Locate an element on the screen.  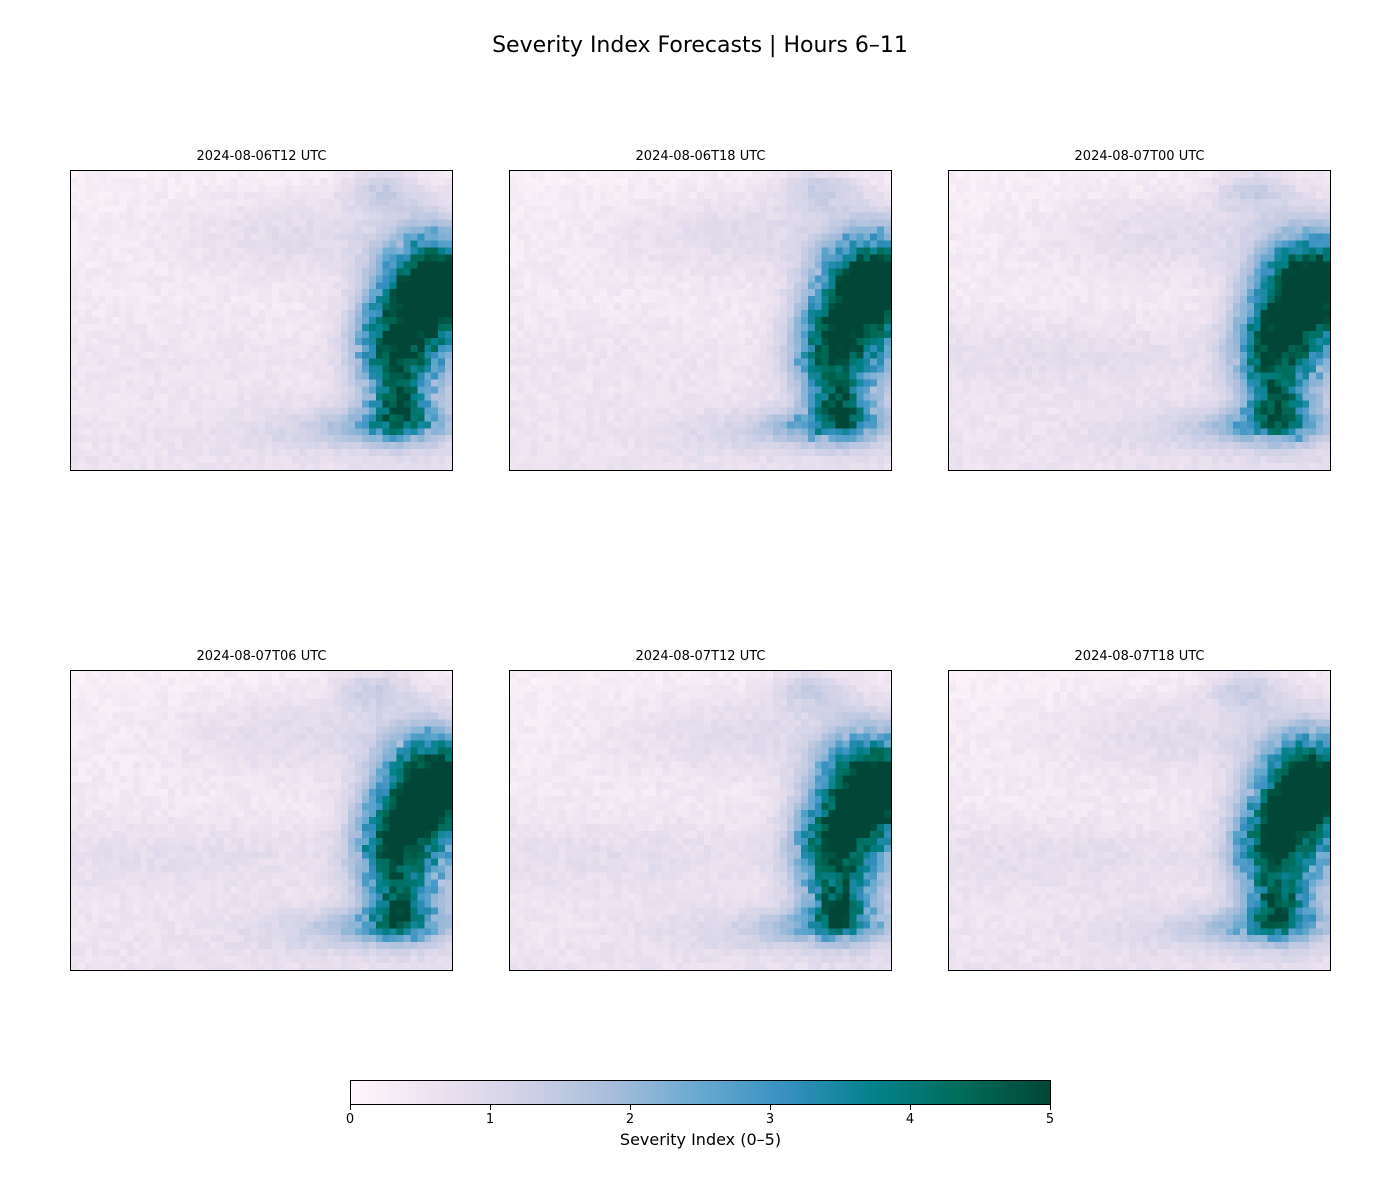
colorbar: 0 1 2 3 4 5 Severity Index (0–5) is located at coordinates (700, 1114).